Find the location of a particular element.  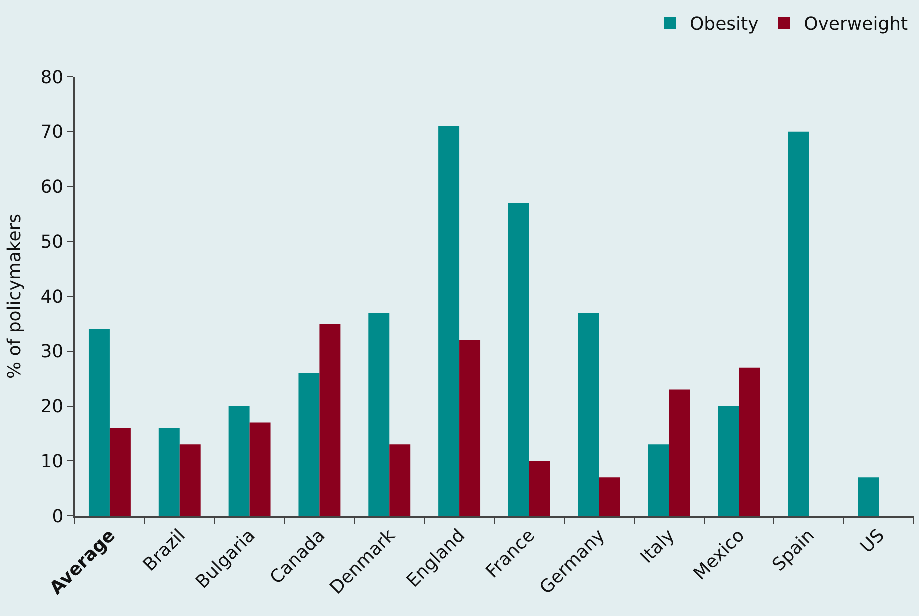

y-tick-label: 70 is located at coordinates (52, 133).